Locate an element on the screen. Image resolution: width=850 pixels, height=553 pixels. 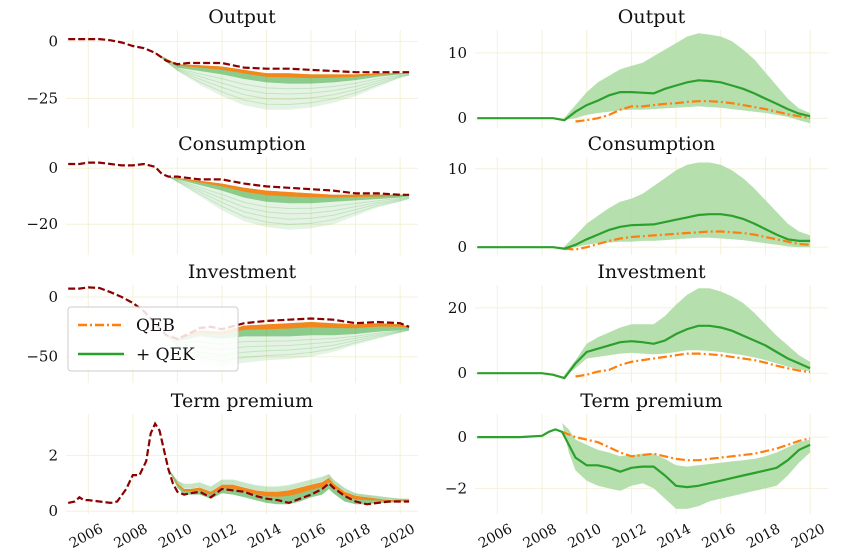
y-tick-label: −50 is located at coordinates (42, 357).